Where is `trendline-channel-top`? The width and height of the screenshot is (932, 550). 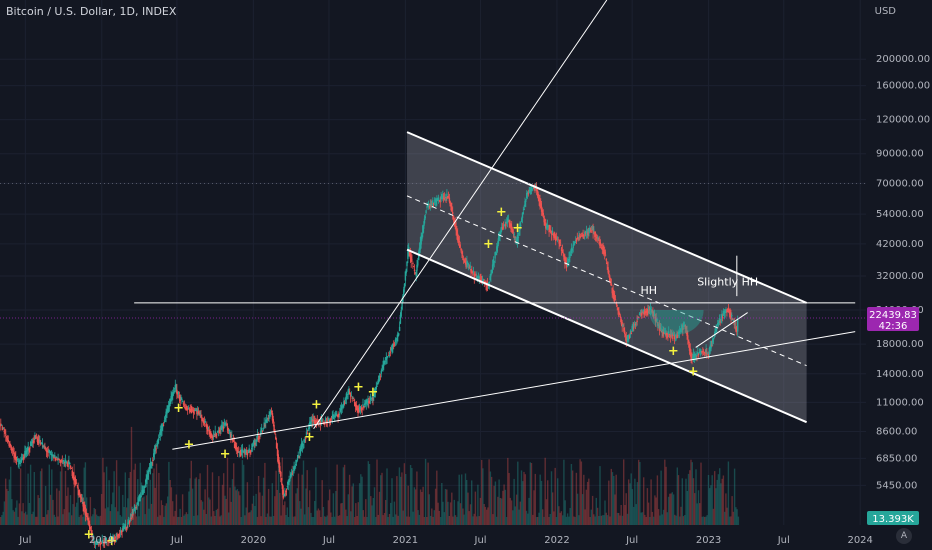
trendline-channel-top is located at coordinates (606, 217).